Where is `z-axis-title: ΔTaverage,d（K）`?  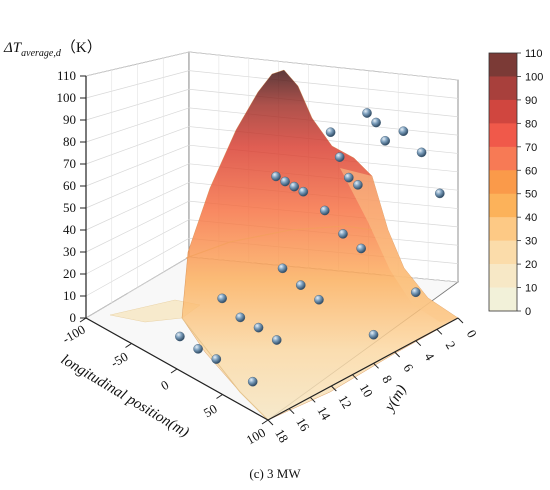 z-axis-title: ΔTaverage,d（K） is located at coordinates (52, 49).